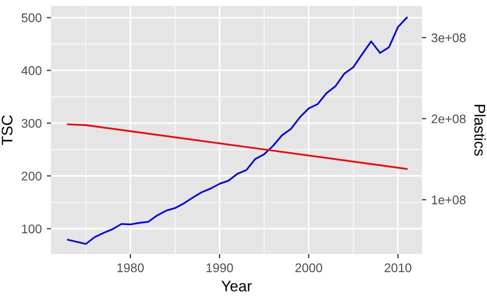 The image size is (487, 300). I want to click on x-tick-label: 2010, so click(398, 267).